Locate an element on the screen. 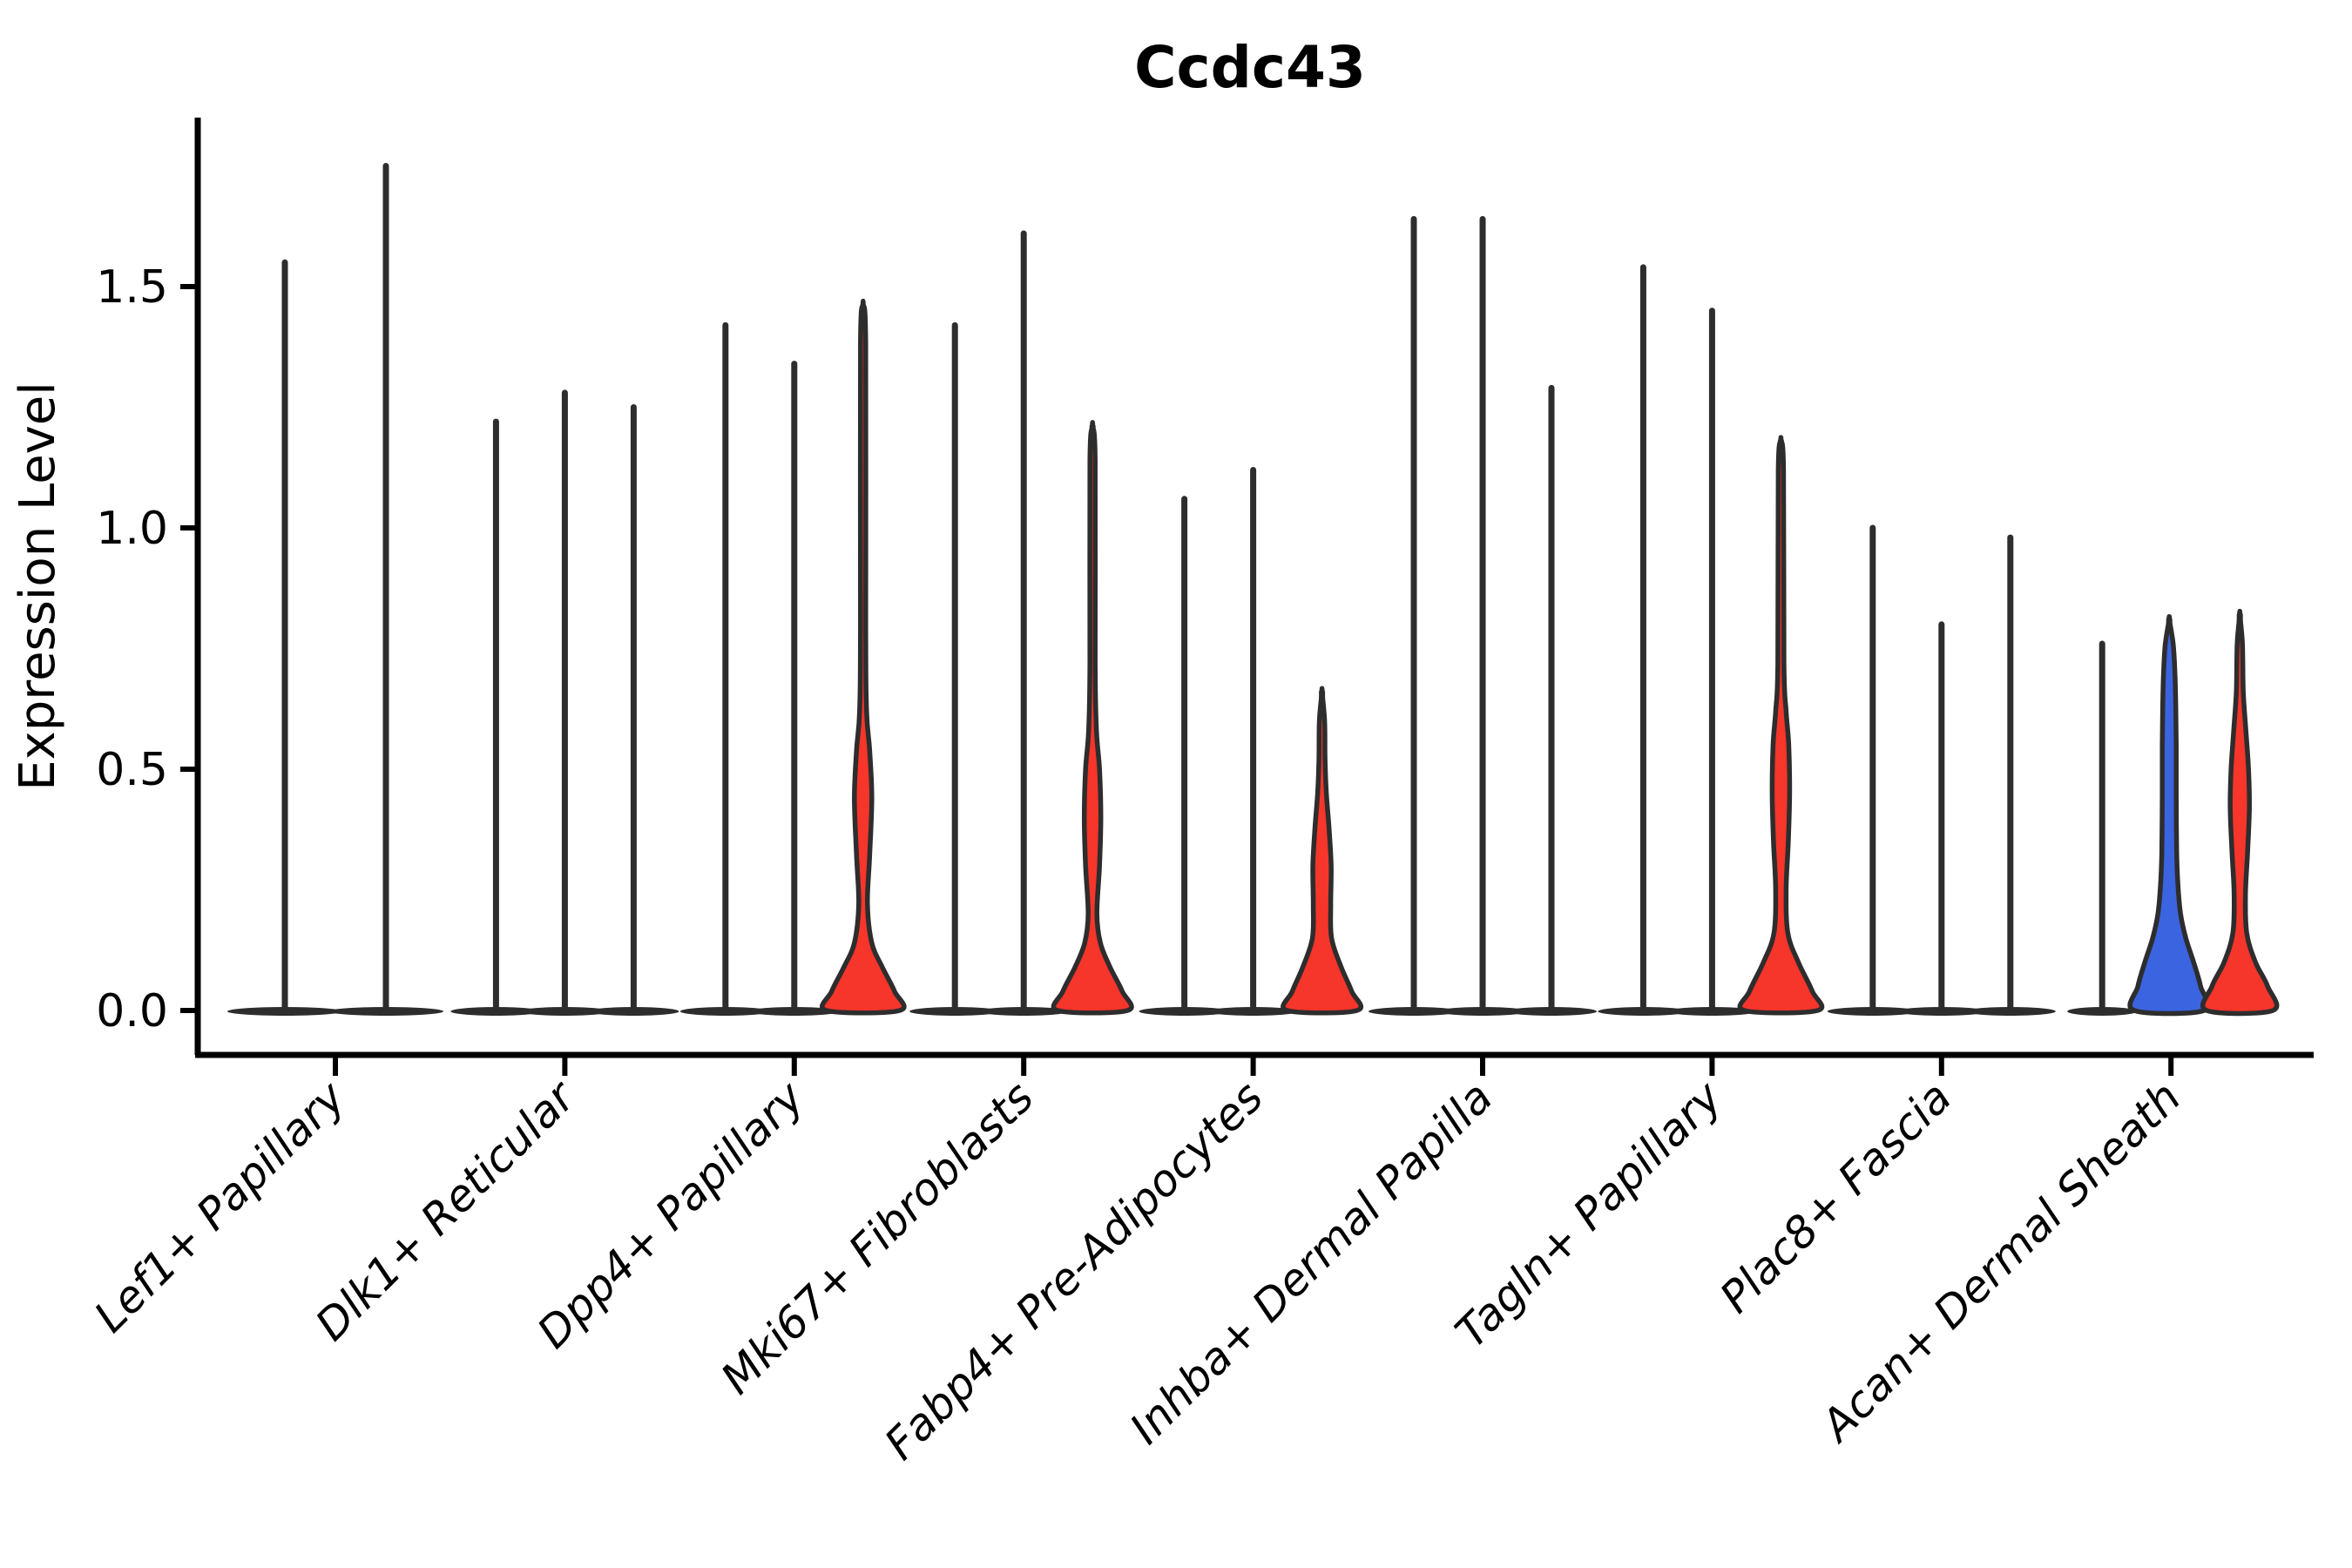 The image size is (2352, 1568). y-axis-title: Expression Level is located at coordinates (38, 586).